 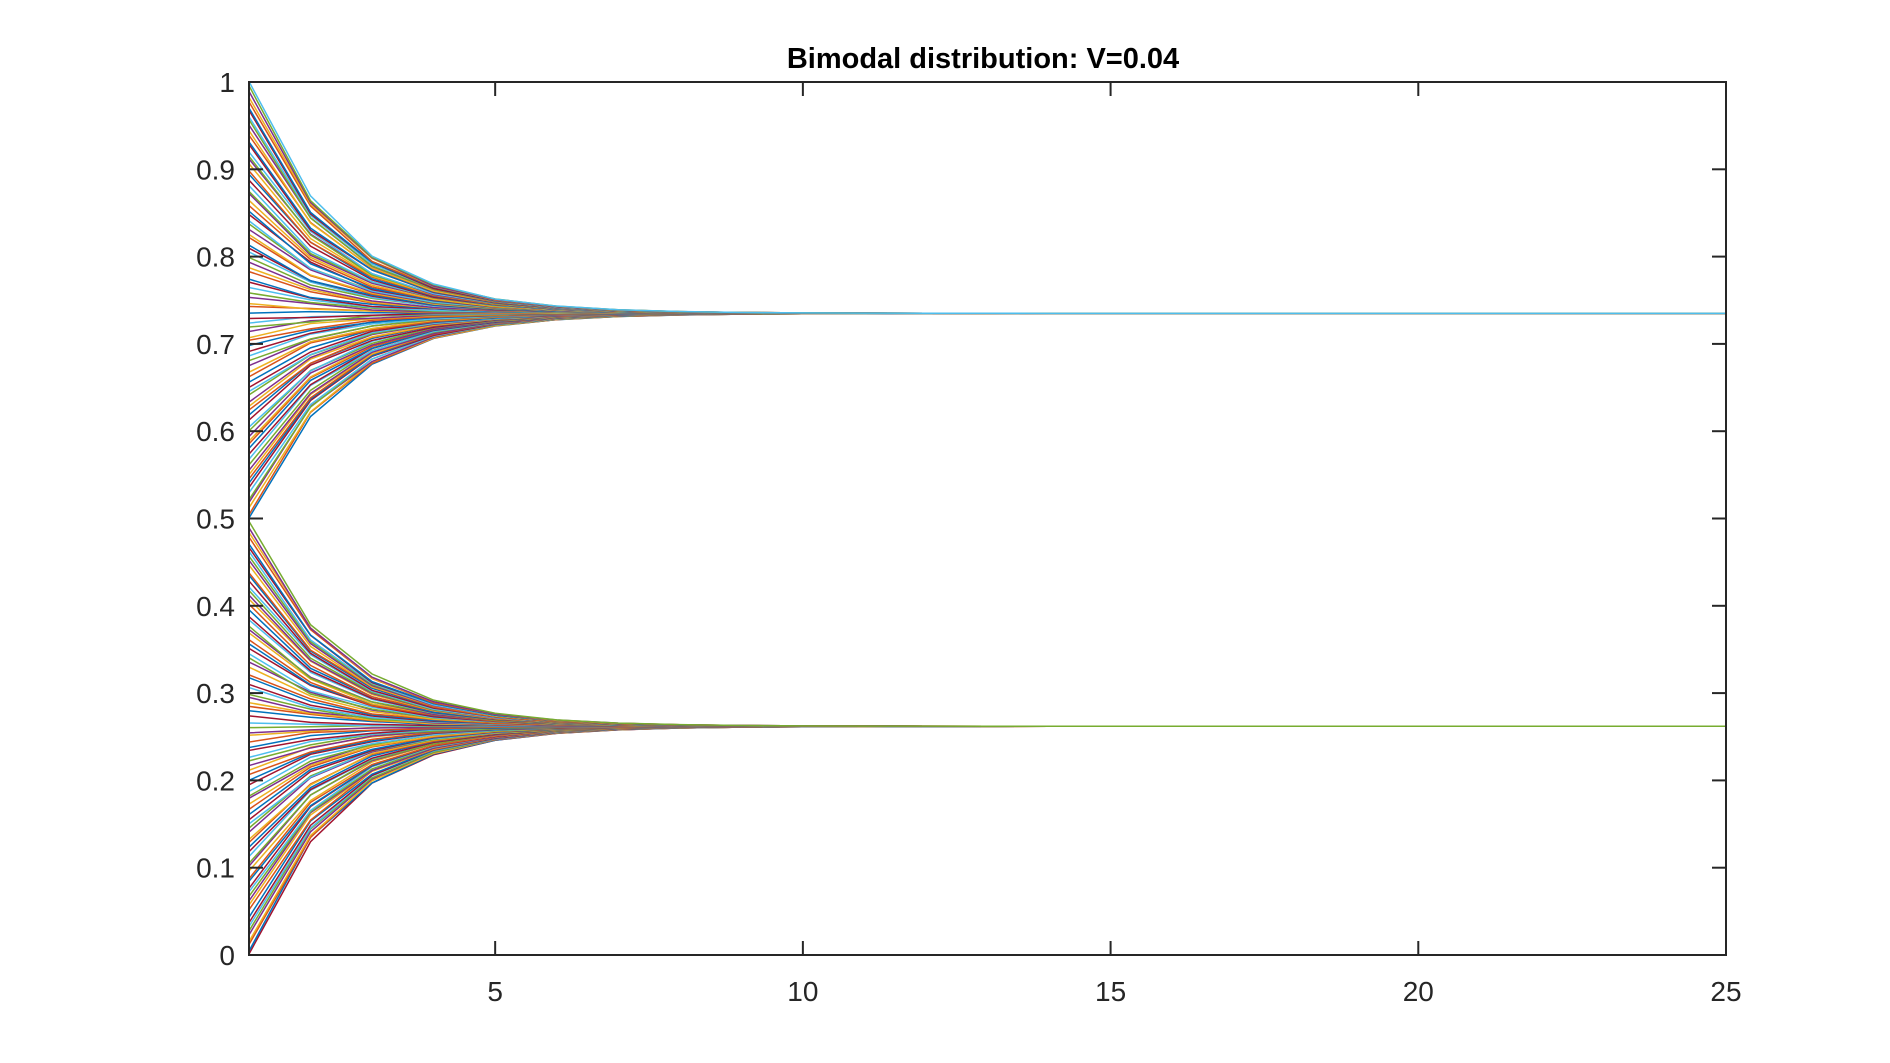 I want to click on y-tick-label: 0.2, so click(x=215, y=780).